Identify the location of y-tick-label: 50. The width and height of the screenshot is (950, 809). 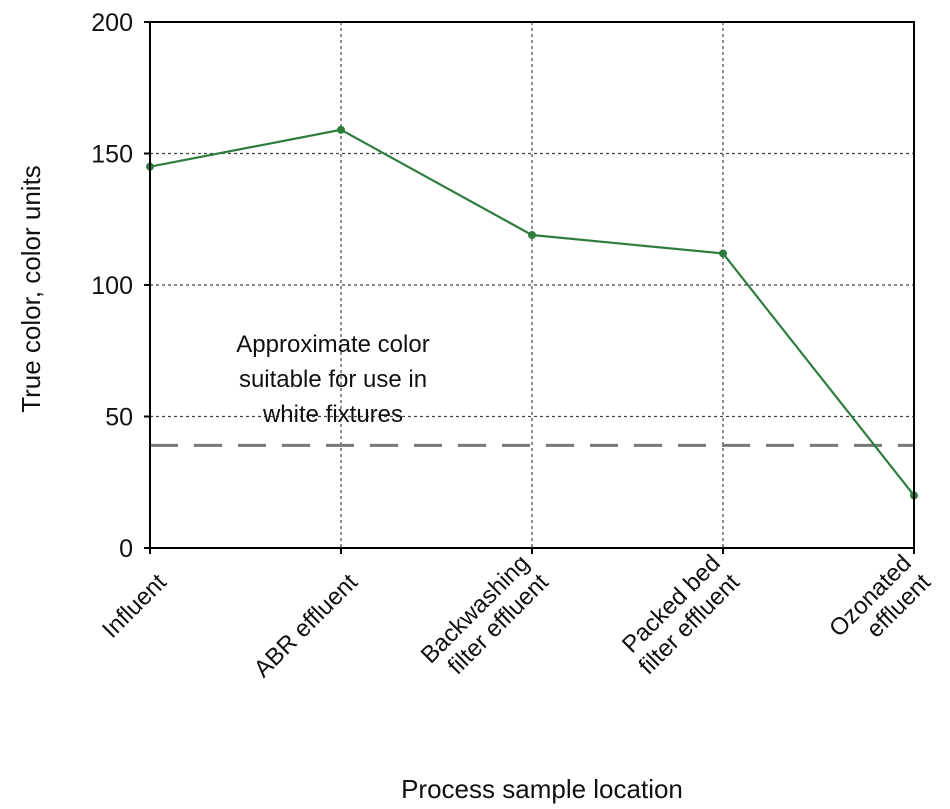
(119, 418).